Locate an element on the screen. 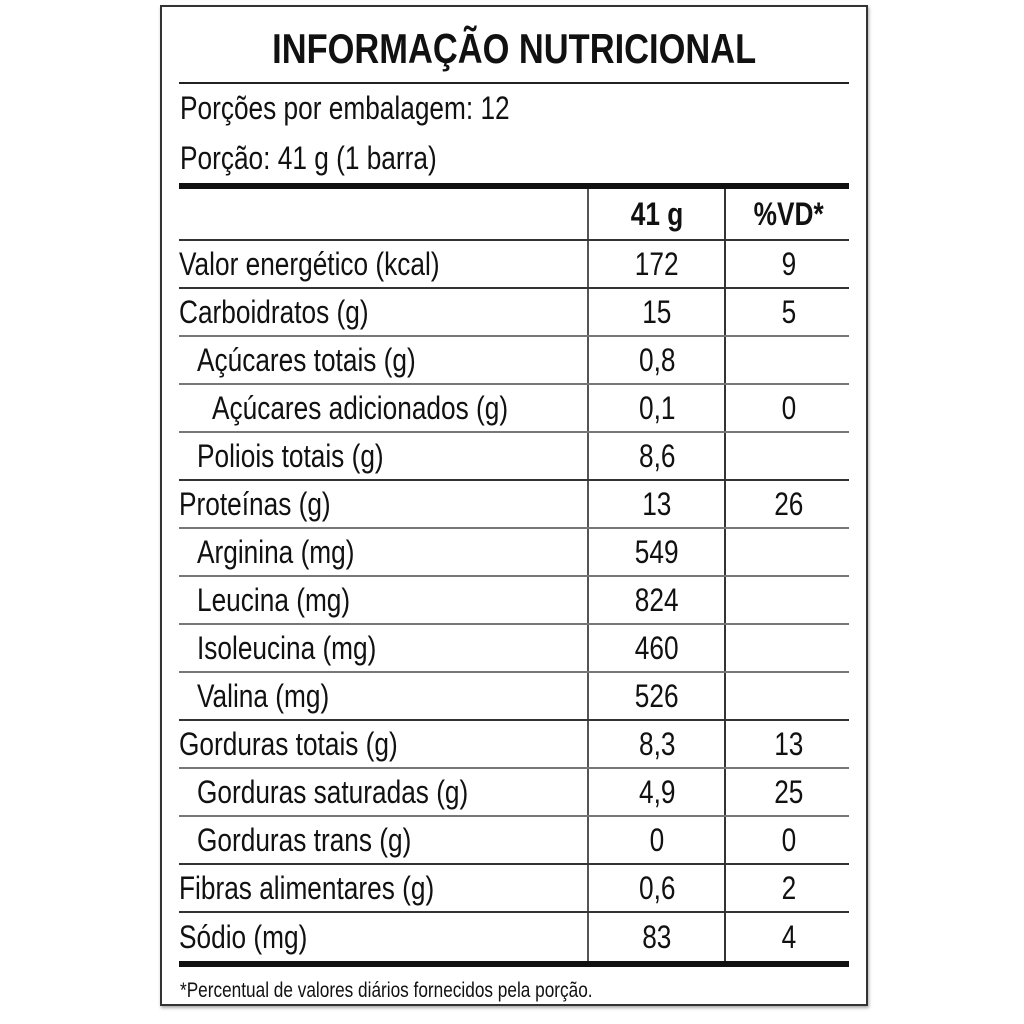  header-dv: %VD* is located at coordinates (787, 214).